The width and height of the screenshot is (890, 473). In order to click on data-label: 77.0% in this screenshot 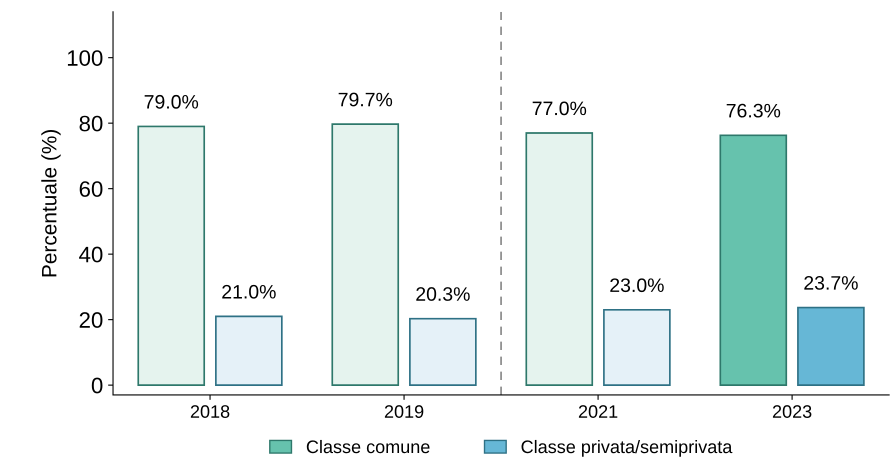, I will do `click(559, 108)`.